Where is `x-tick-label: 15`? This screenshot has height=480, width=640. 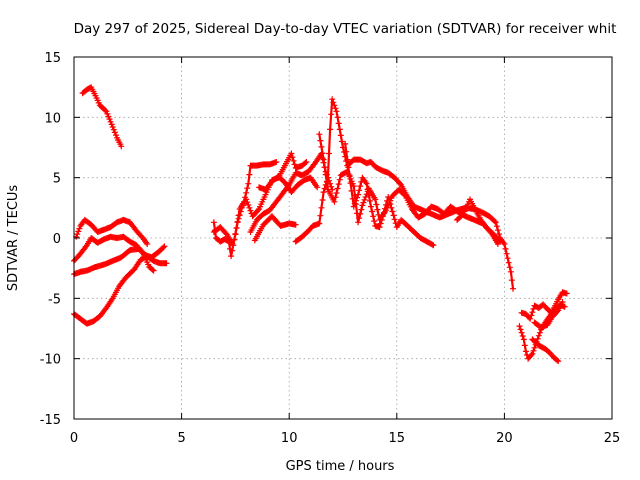 x-tick-label: 15 is located at coordinates (397, 438).